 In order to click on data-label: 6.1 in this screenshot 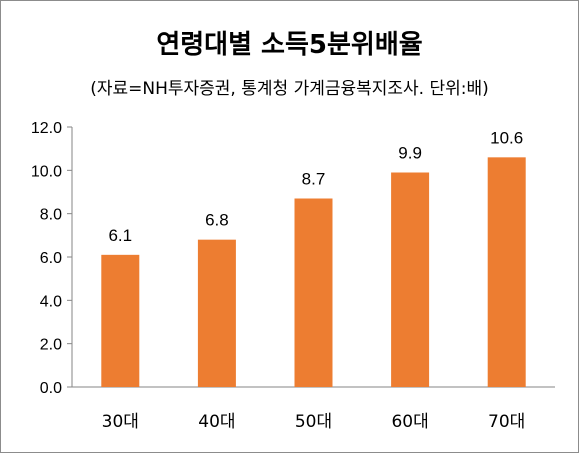, I will do `click(120, 235)`.